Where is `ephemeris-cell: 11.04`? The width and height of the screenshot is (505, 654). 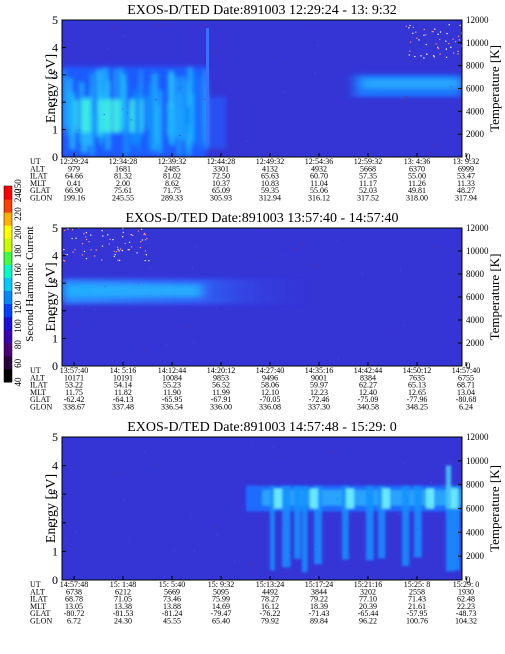
ephemeris-cell: 11.04 is located at coordinates (319, 183).